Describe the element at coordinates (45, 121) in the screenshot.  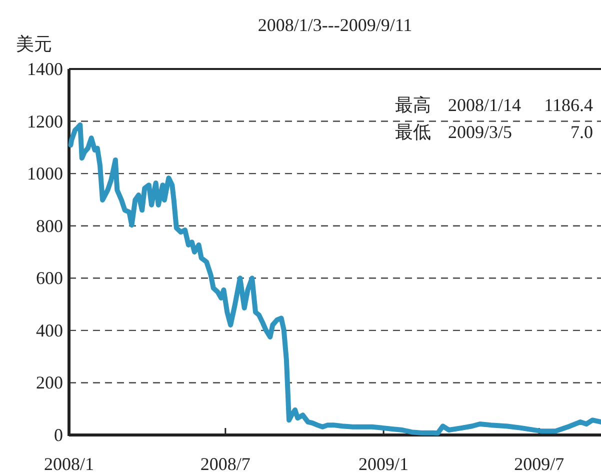
I see `ytick: 1200` at that location.